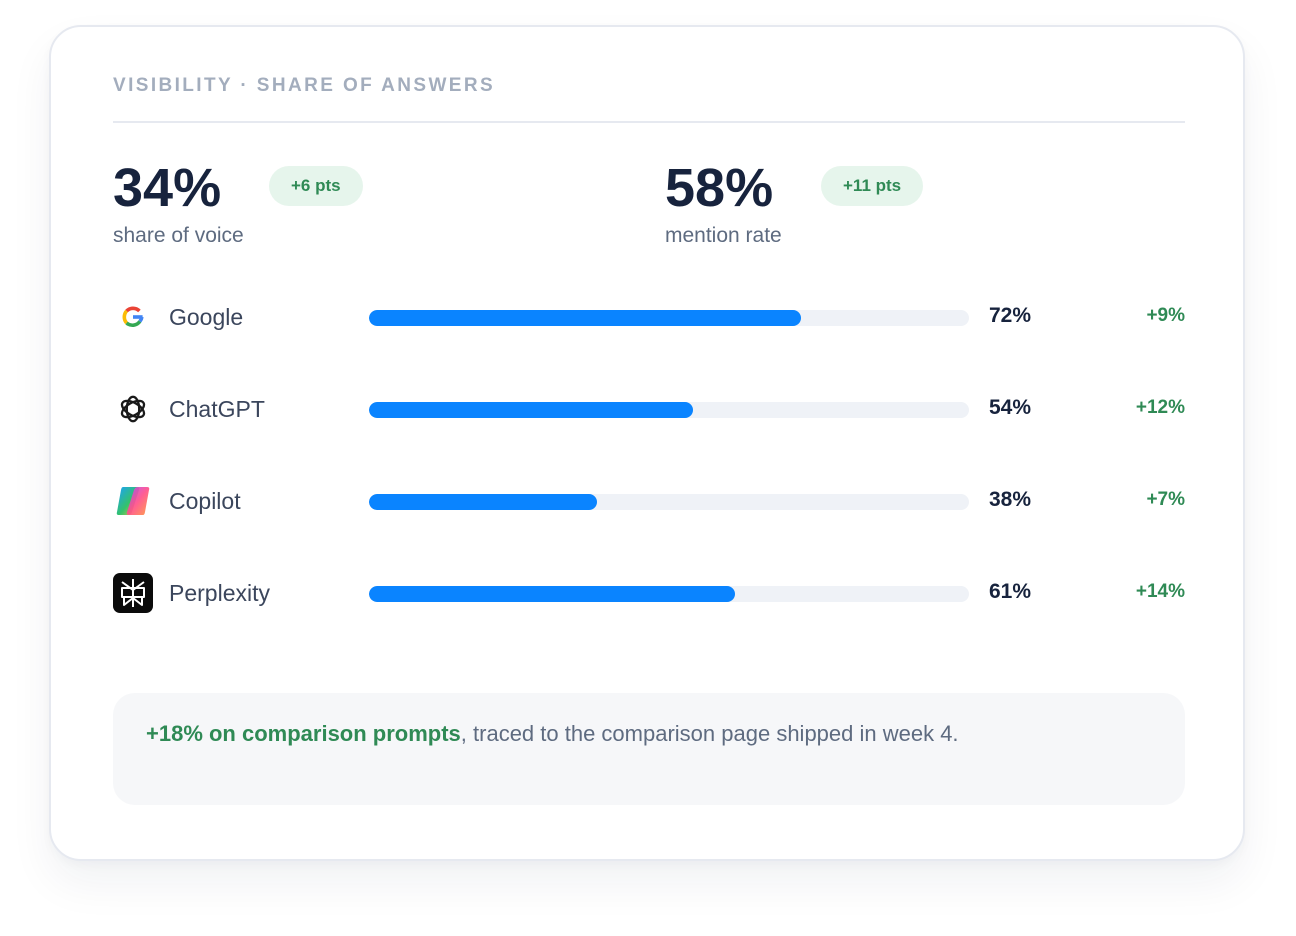  Describe the element at coordinates (872, 186) in the screenshot. I see `metric-delta-badge: +11 pts` at that location.